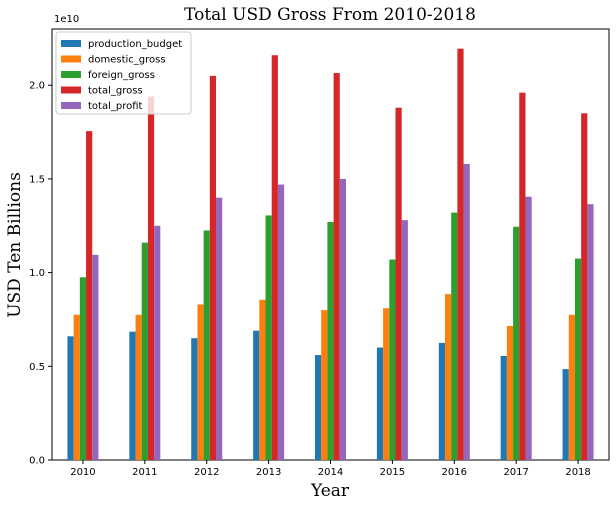 The image size is (616, 506). Describe the element at coordinates (37, 461) in the screenshot. I see `y-tick-label: 0.0` at that location.